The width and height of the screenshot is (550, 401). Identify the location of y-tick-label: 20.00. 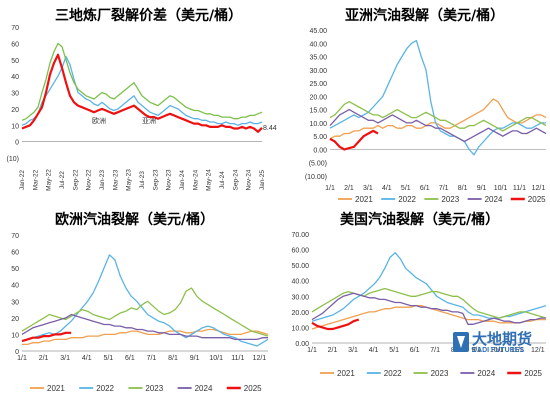
(300, 313).